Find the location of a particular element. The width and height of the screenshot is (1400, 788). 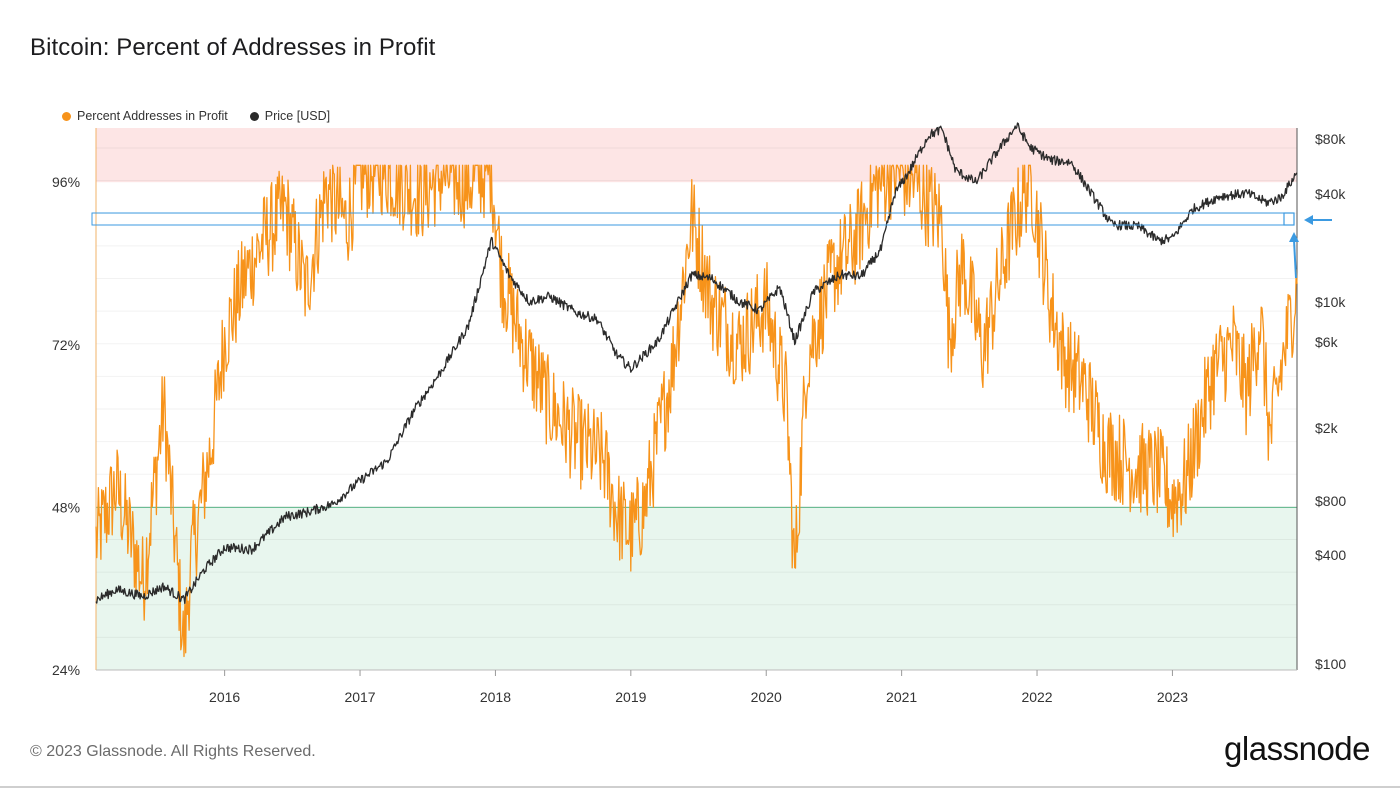

legend-item-price: Price [USD] is located at coordinates (290, 116).